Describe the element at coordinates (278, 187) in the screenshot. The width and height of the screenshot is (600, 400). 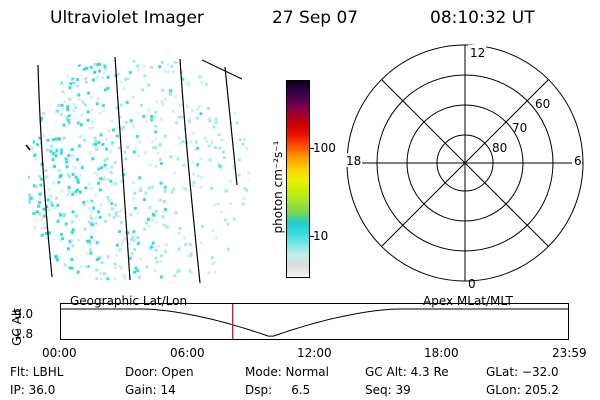
I see `colorbar-unit-label: photon cm⁻²s⁻¹` at that location.